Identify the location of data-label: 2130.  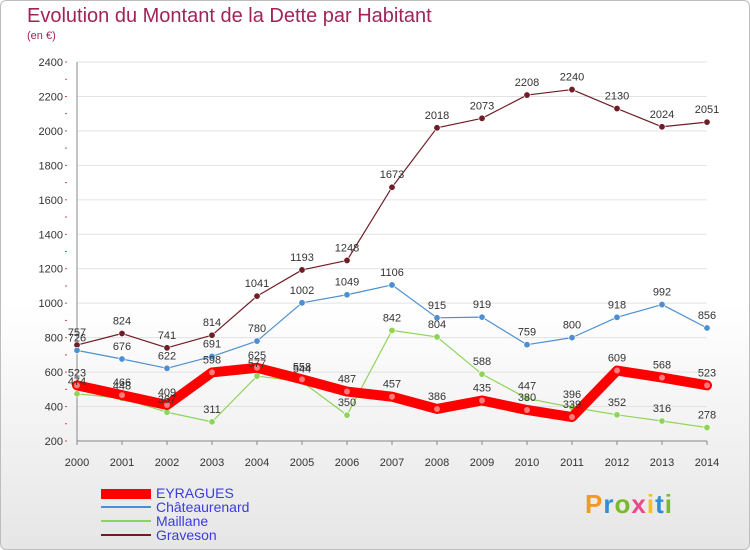
(617, 97).